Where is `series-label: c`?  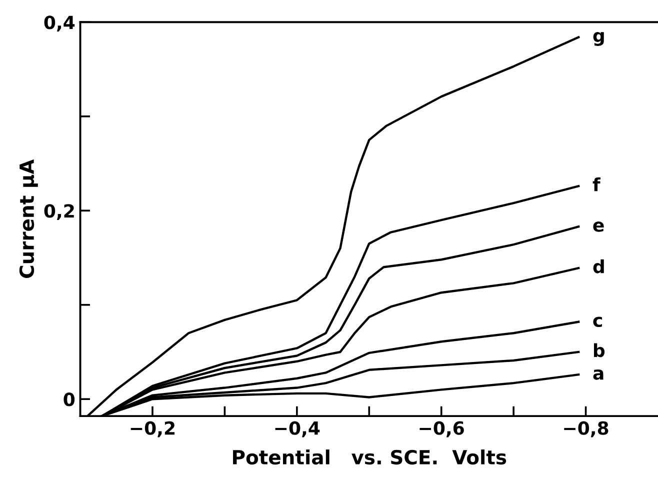
series-label: c is located at coordinates (597, 322).